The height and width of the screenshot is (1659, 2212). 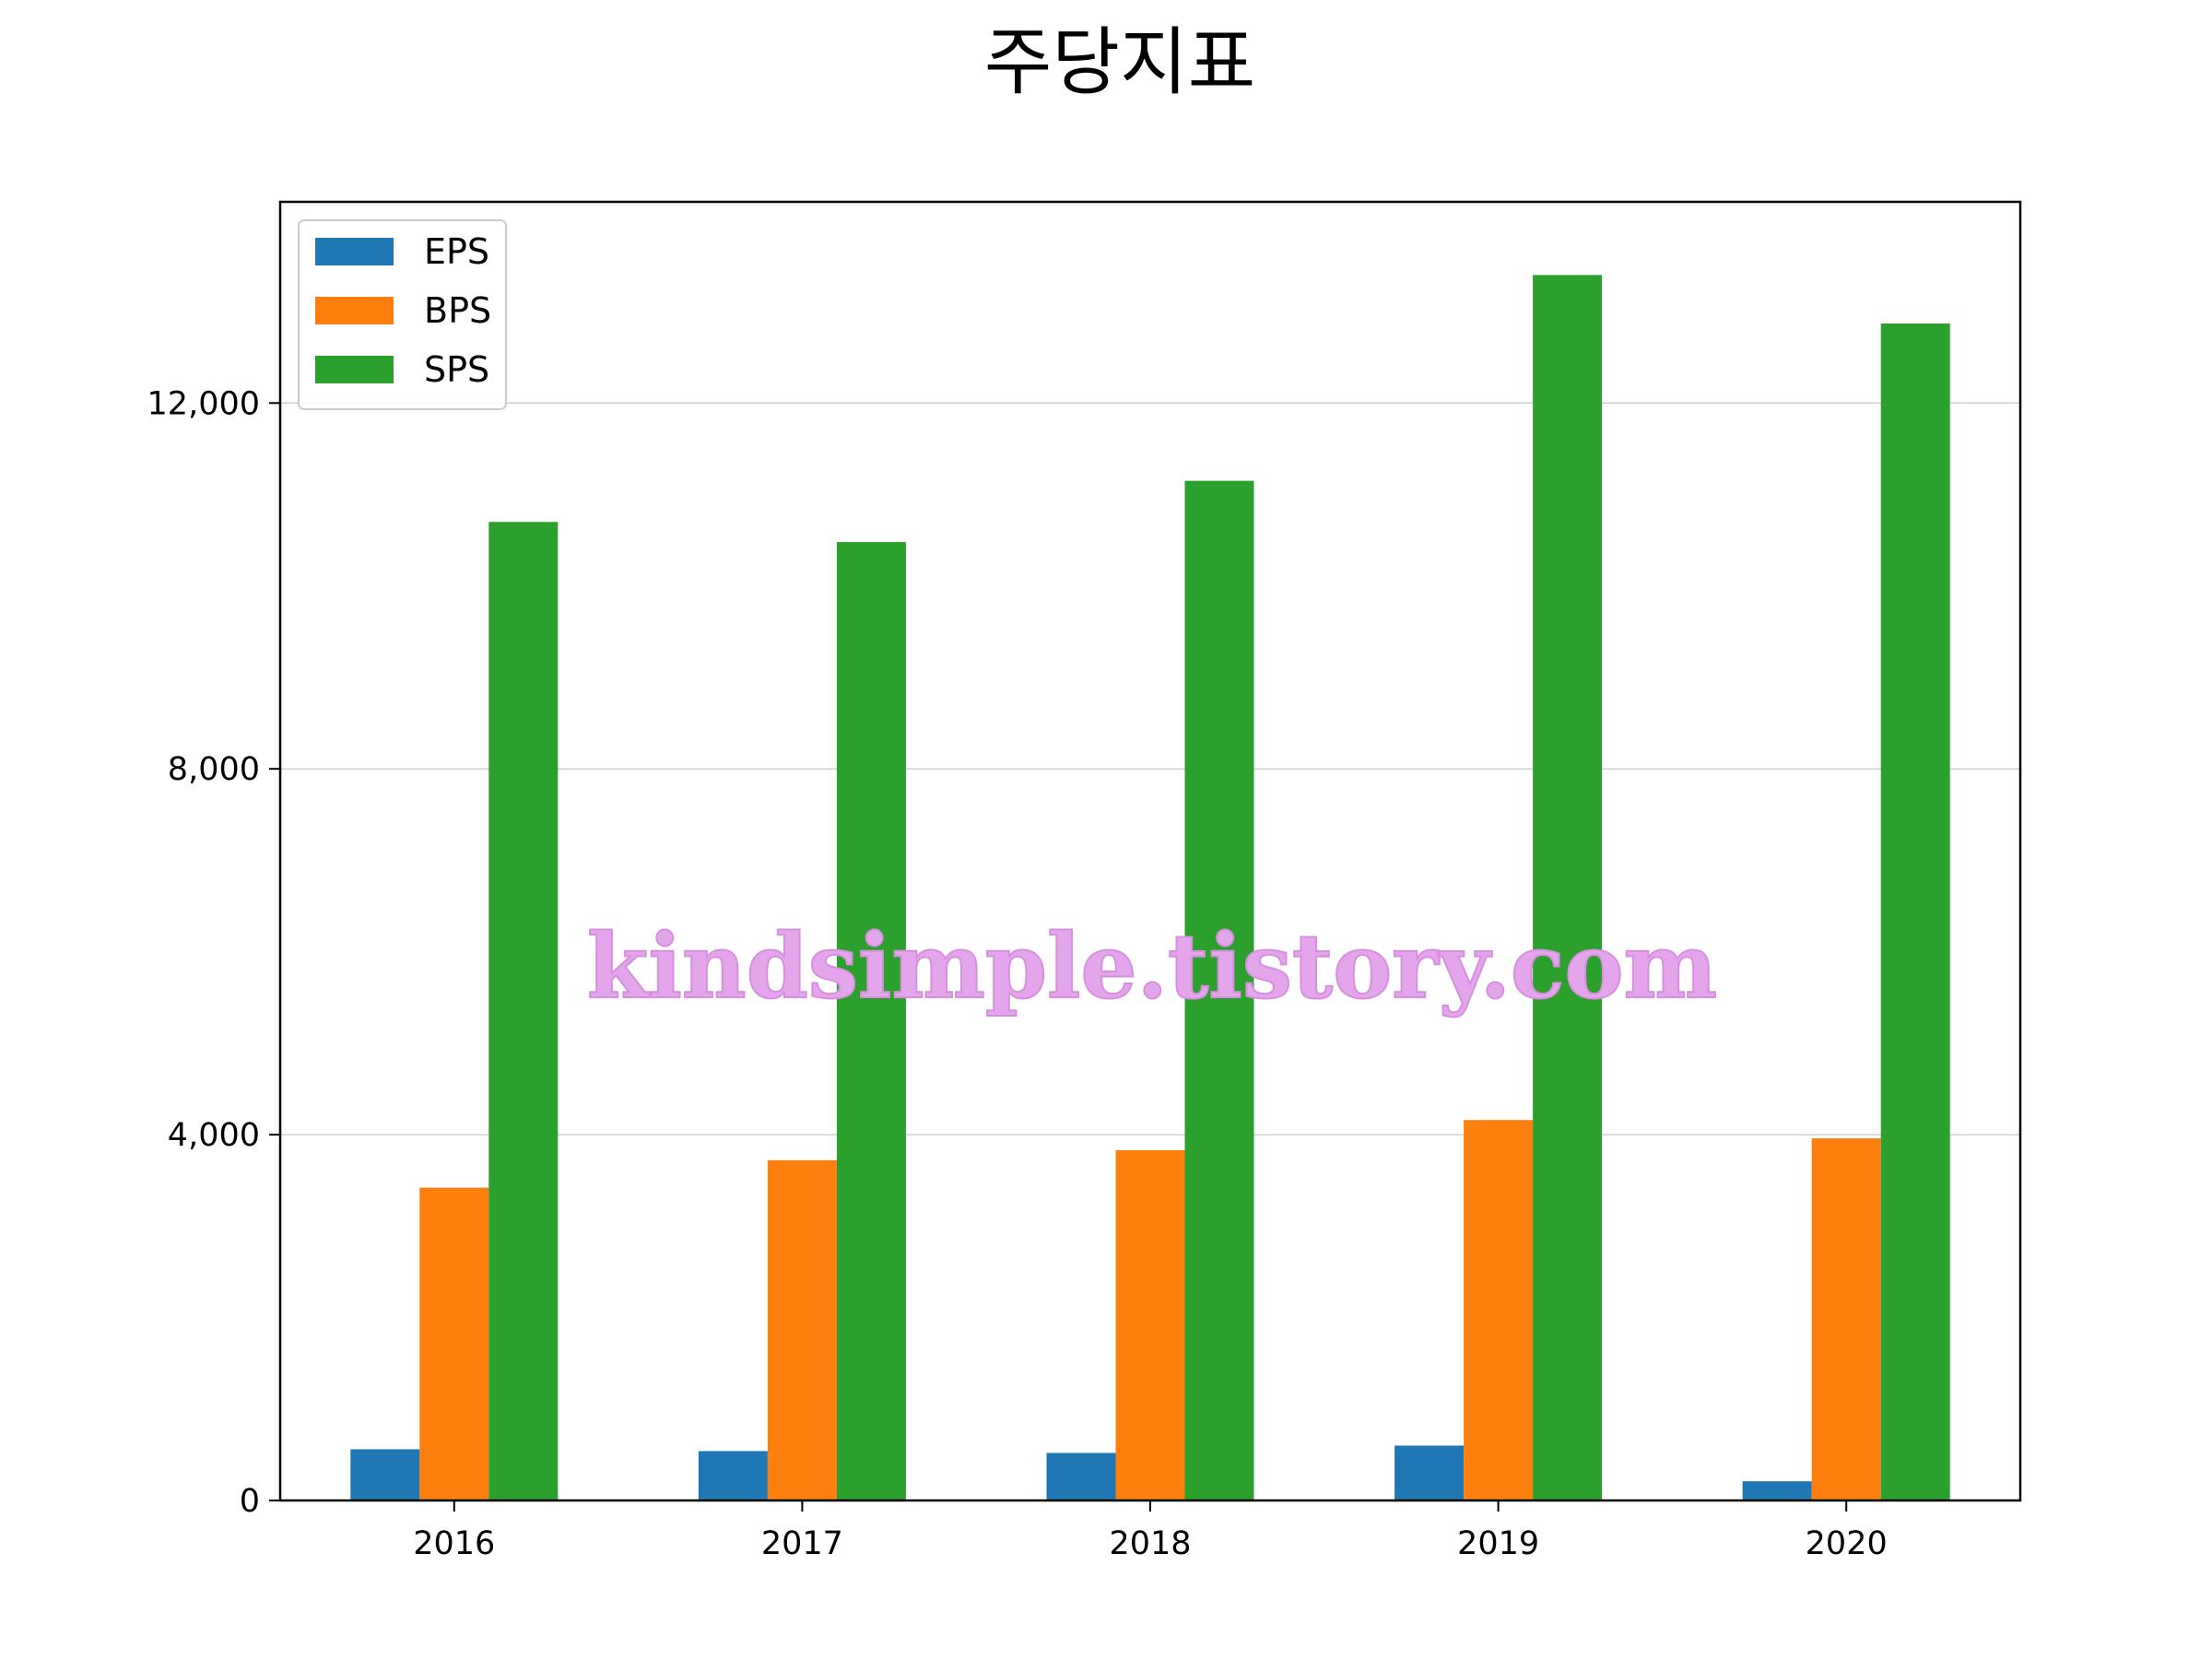 I want to click on xtick-label-2018: 2018, so click(x=1150, y=1543).